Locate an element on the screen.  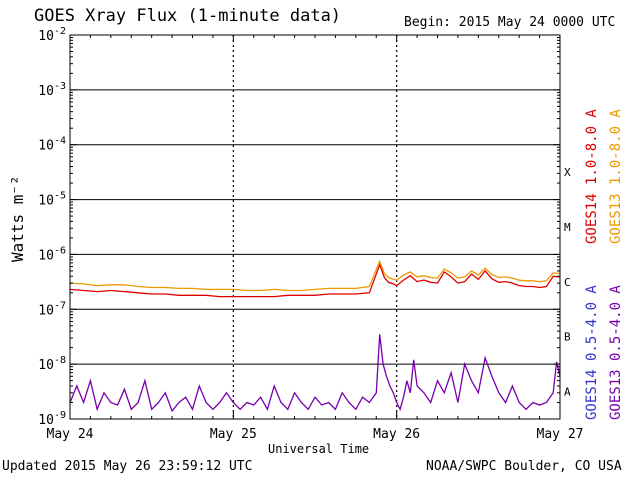
flare-class-label: B is located at coordinates (567, 337).